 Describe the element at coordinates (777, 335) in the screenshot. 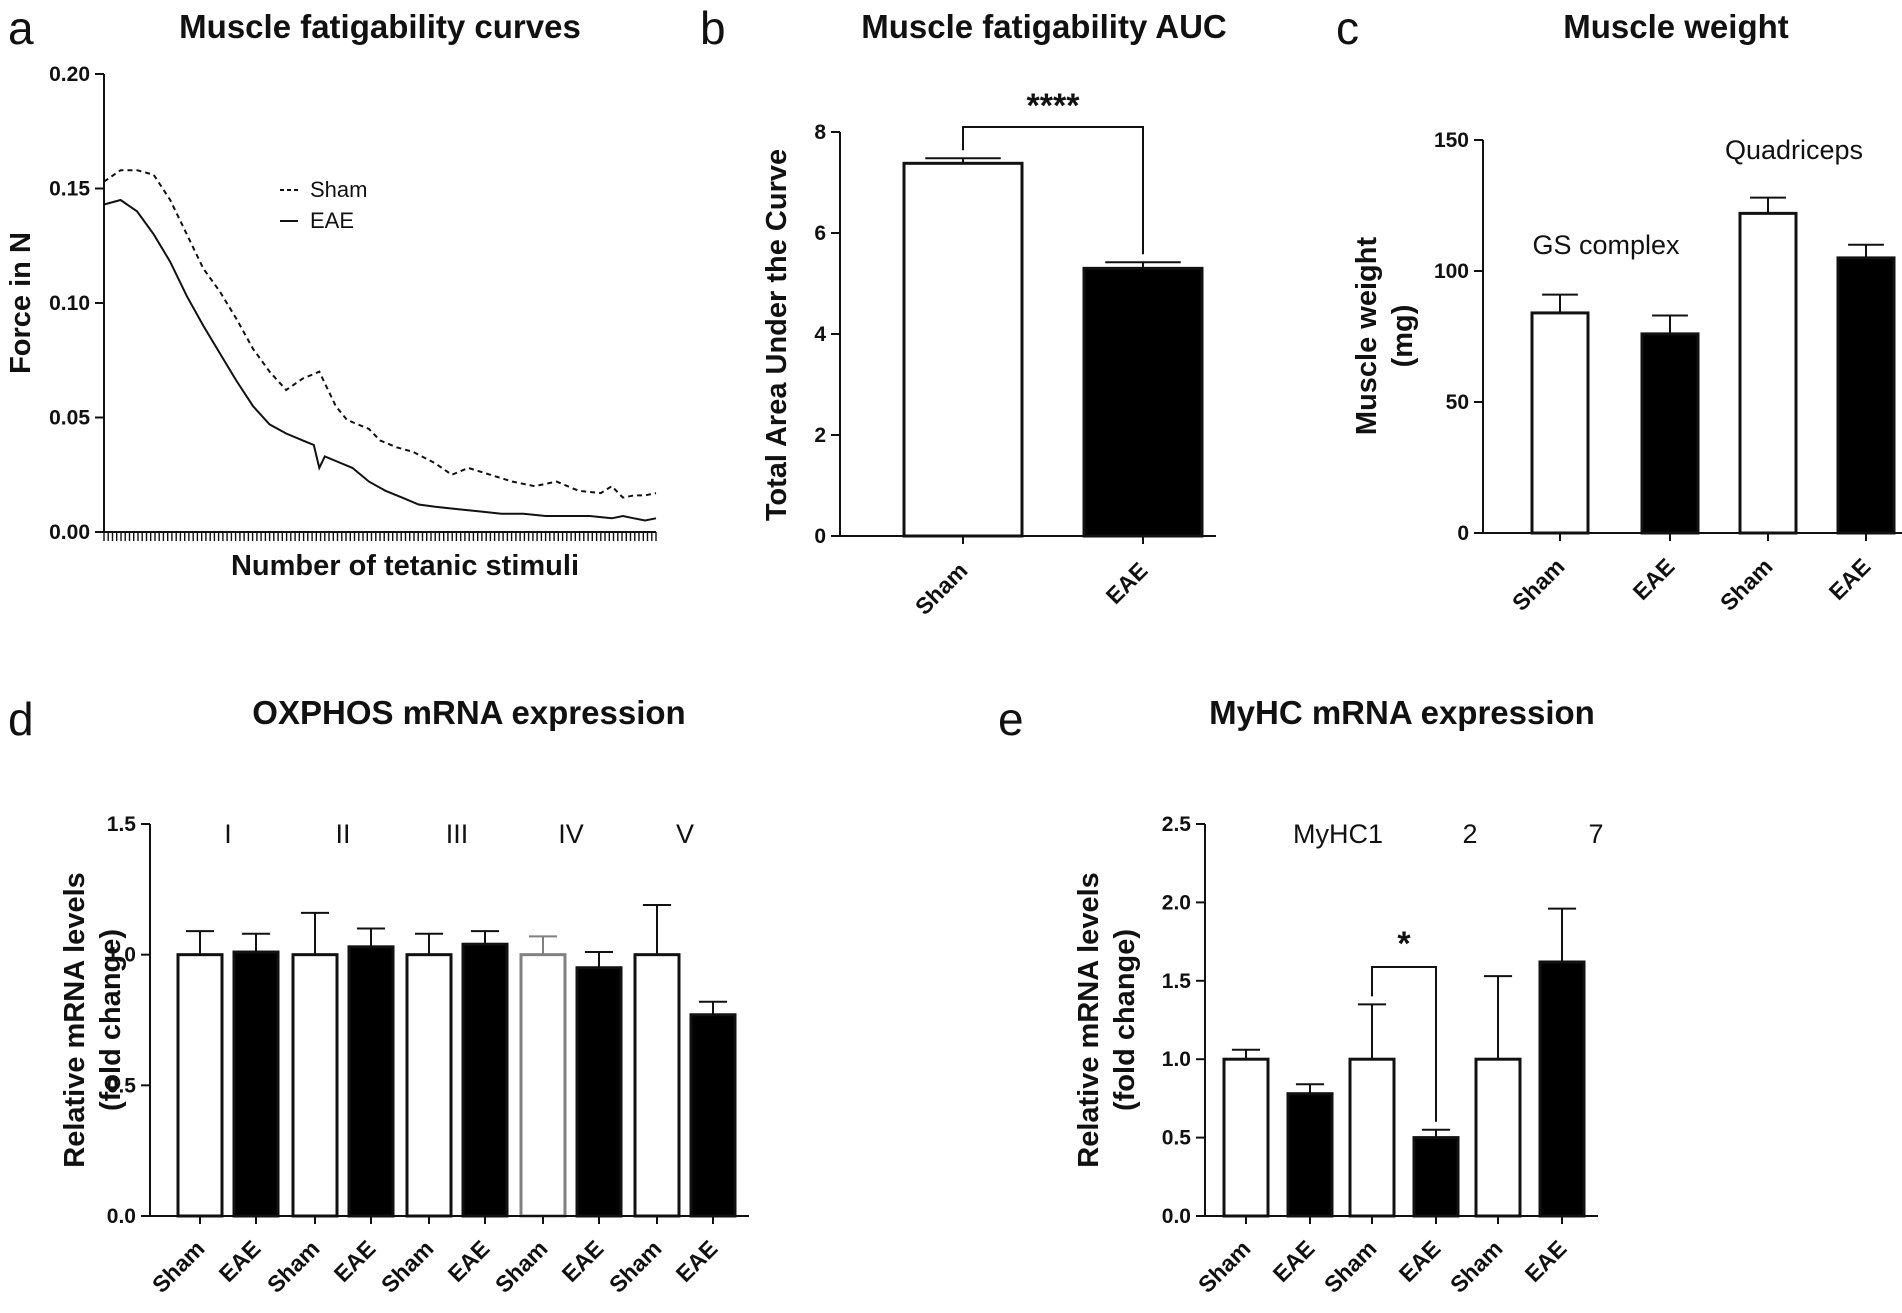

I see `panel-b-y-label: Total Area Under the Curve` at that location.